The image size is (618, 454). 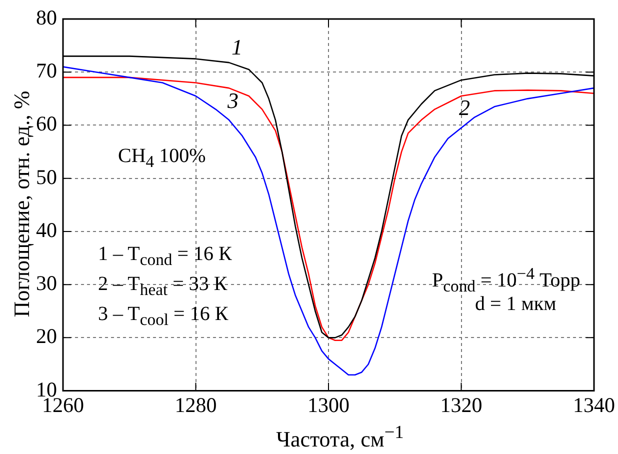 I want to click on annotation: CH$_{4}$ 100%, so click(x=162, y=159).